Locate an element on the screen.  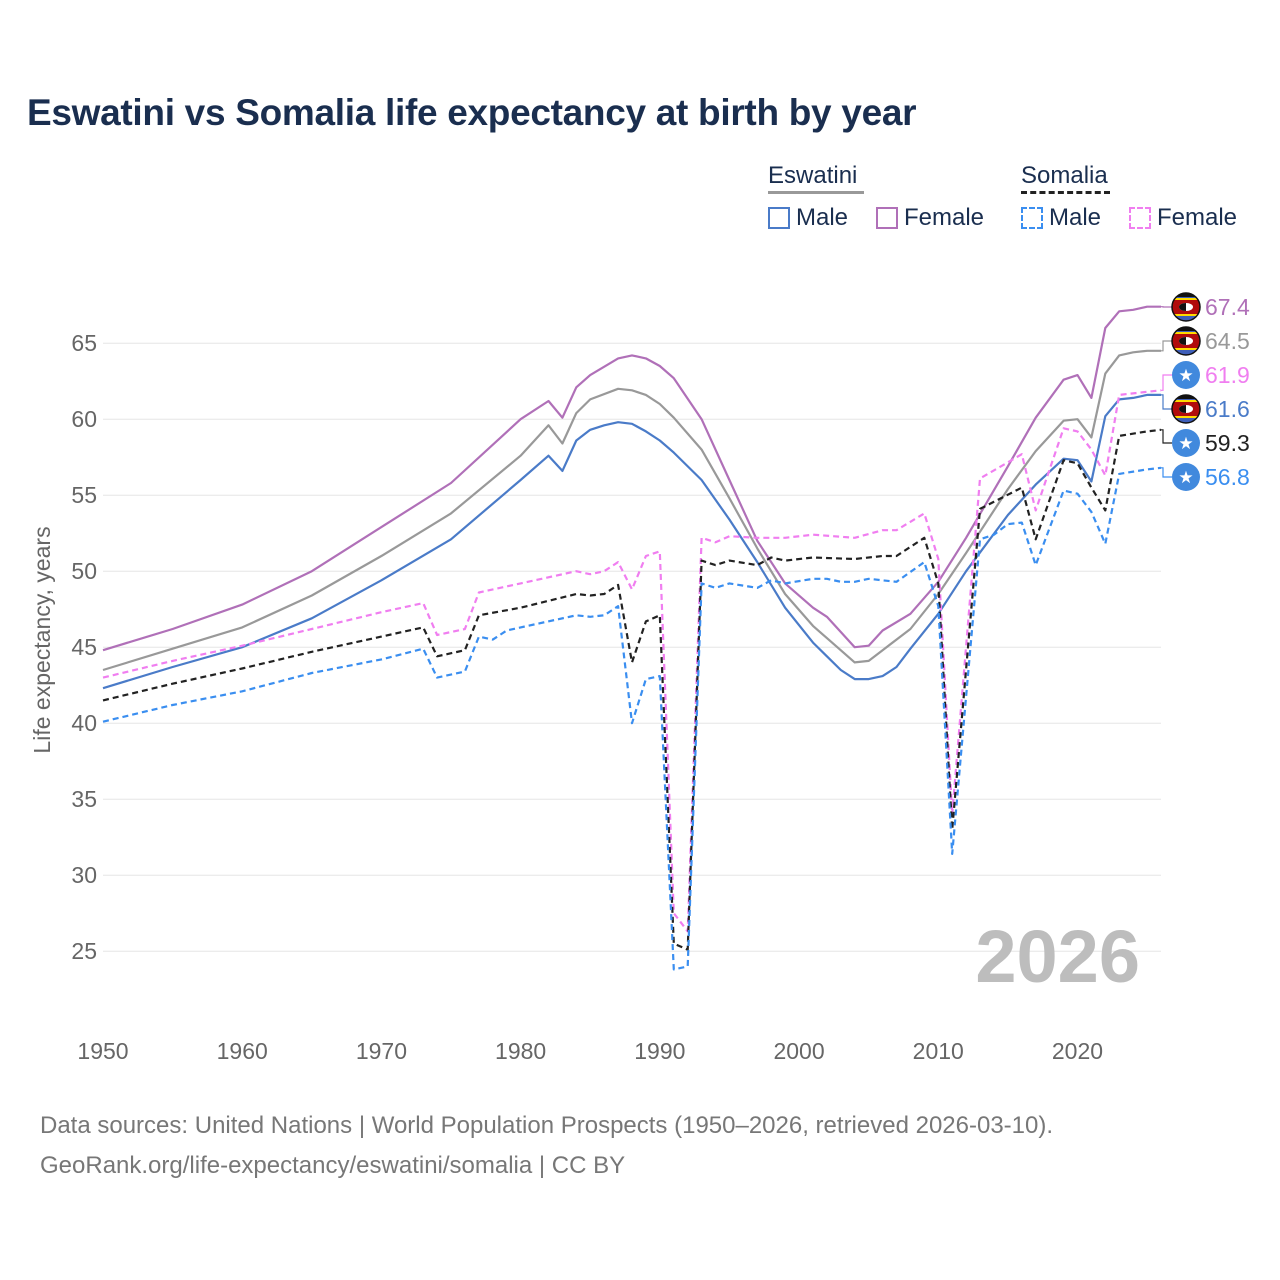
legend-swatch-somalia-female is located at coordinates (1140, 218).